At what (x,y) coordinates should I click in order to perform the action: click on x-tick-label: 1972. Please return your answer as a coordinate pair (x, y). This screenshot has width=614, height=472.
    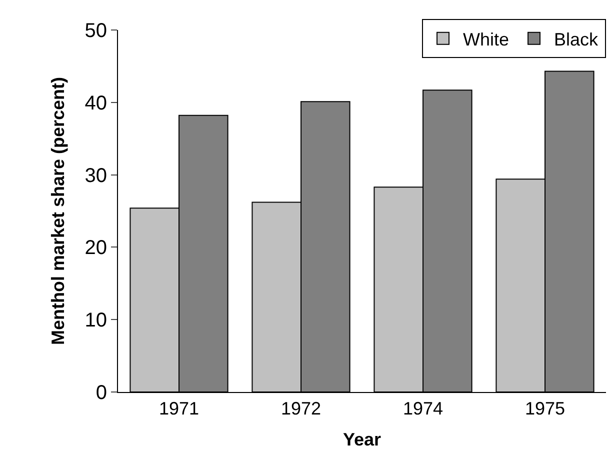
    Looking at the image, I should click on (301, 408).